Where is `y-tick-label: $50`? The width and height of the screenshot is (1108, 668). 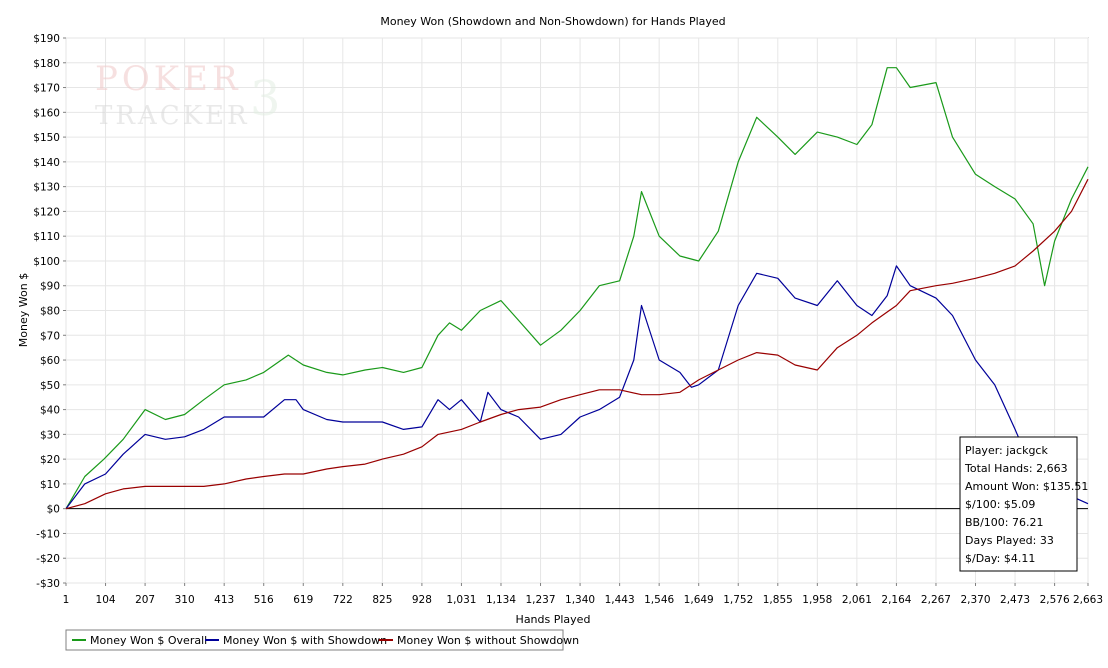 y-tick-label: $50 is located at coordinates (50, 386).